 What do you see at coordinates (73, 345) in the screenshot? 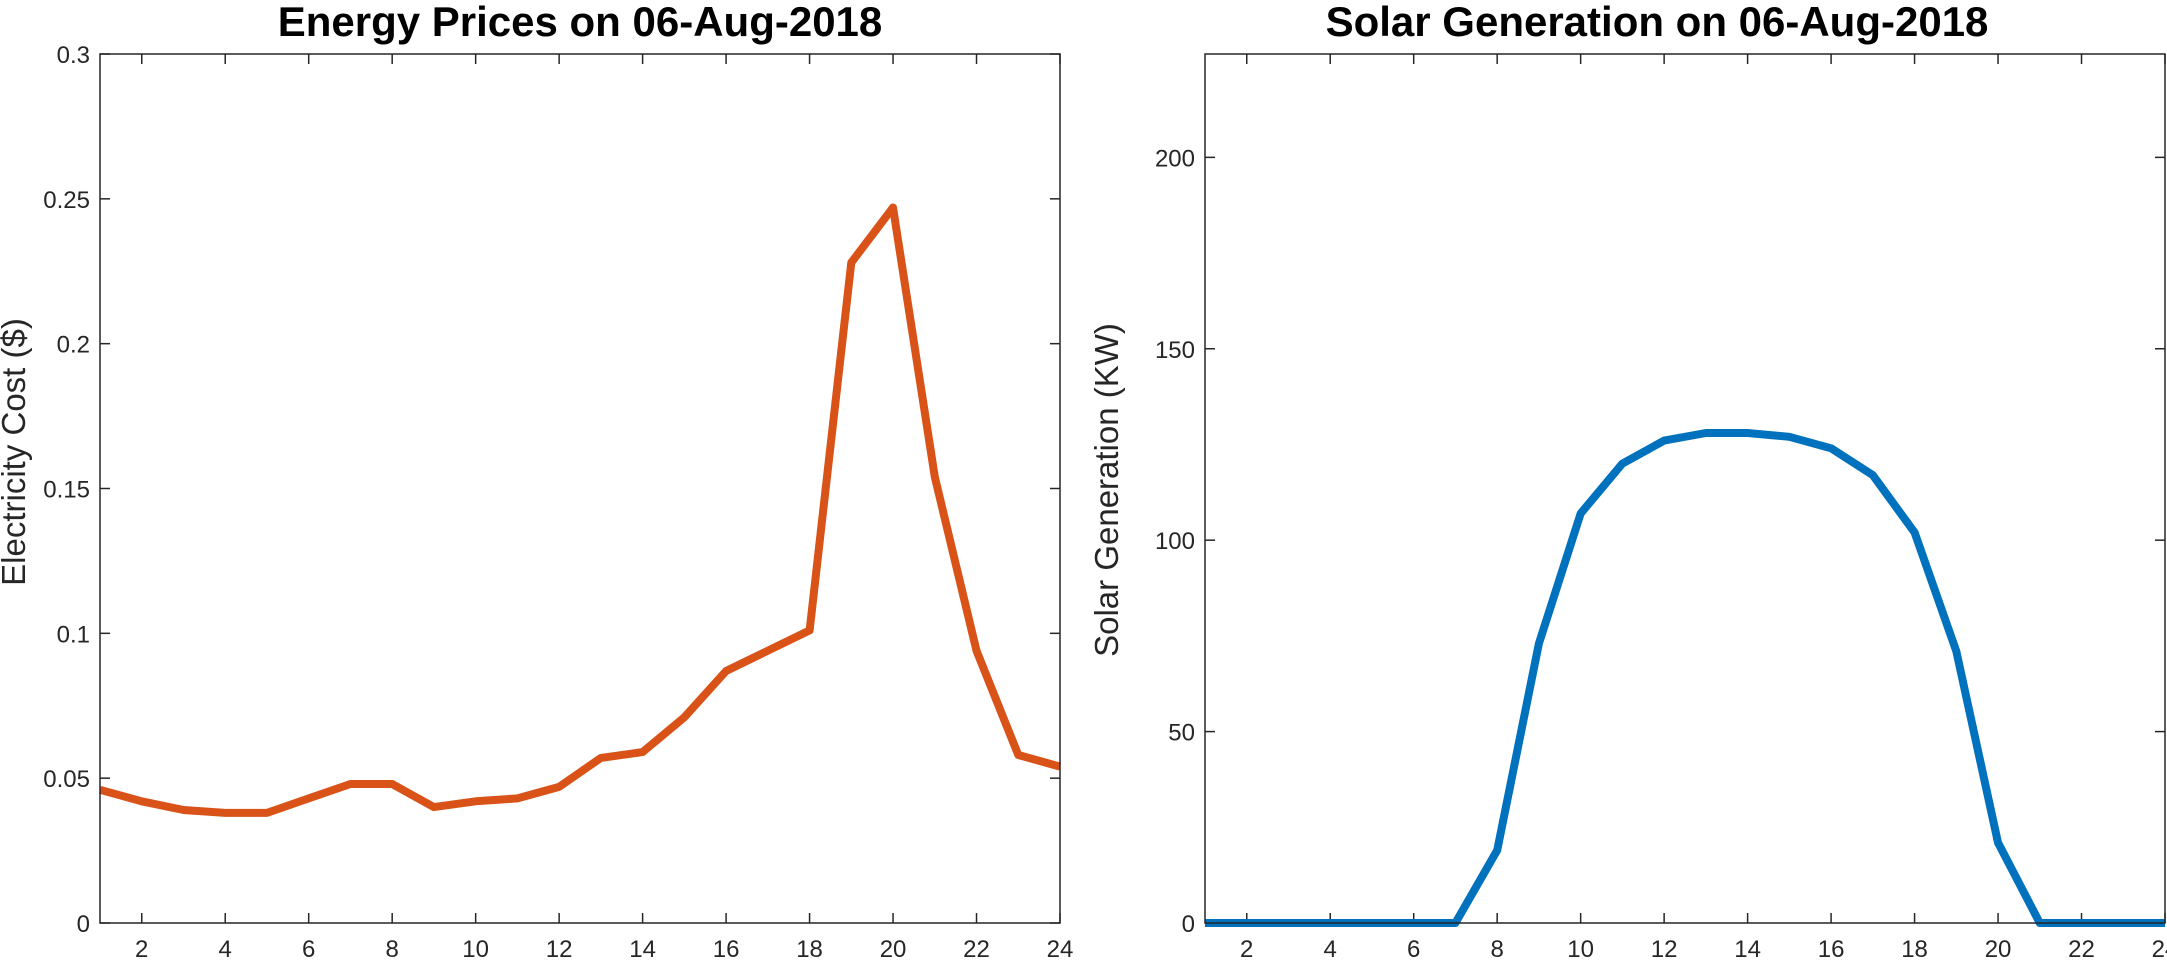
I see `y-tick-label: 0.2` at bounding box center [73, 345].